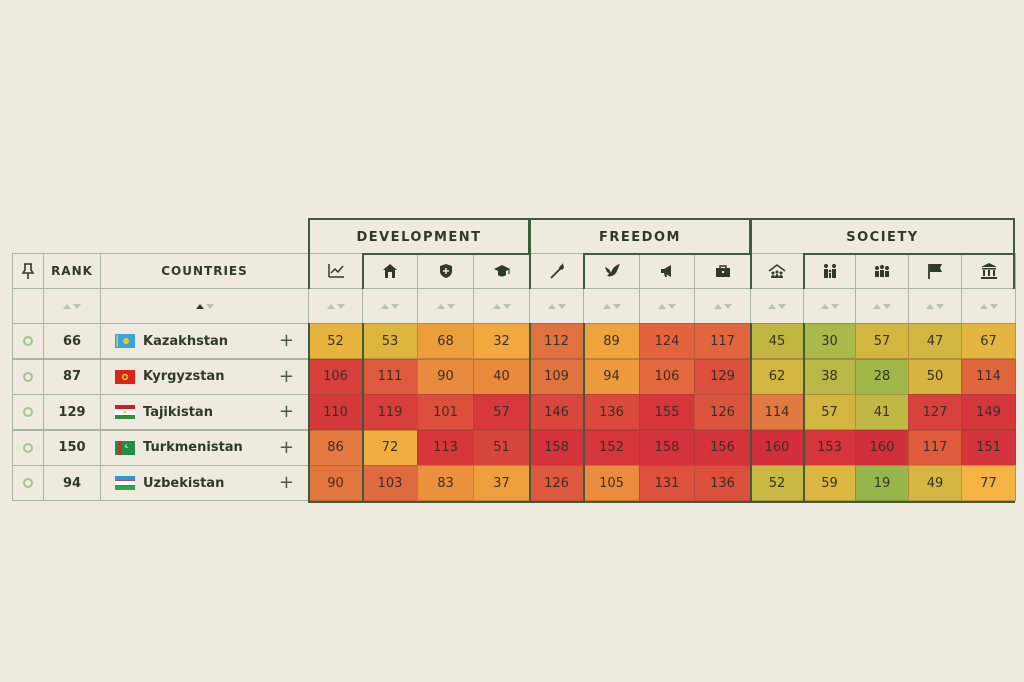  What do you see at coordinates (556, 376) in the screenshot?
I see `score-cell: 109` at bounding box center [556, 376].